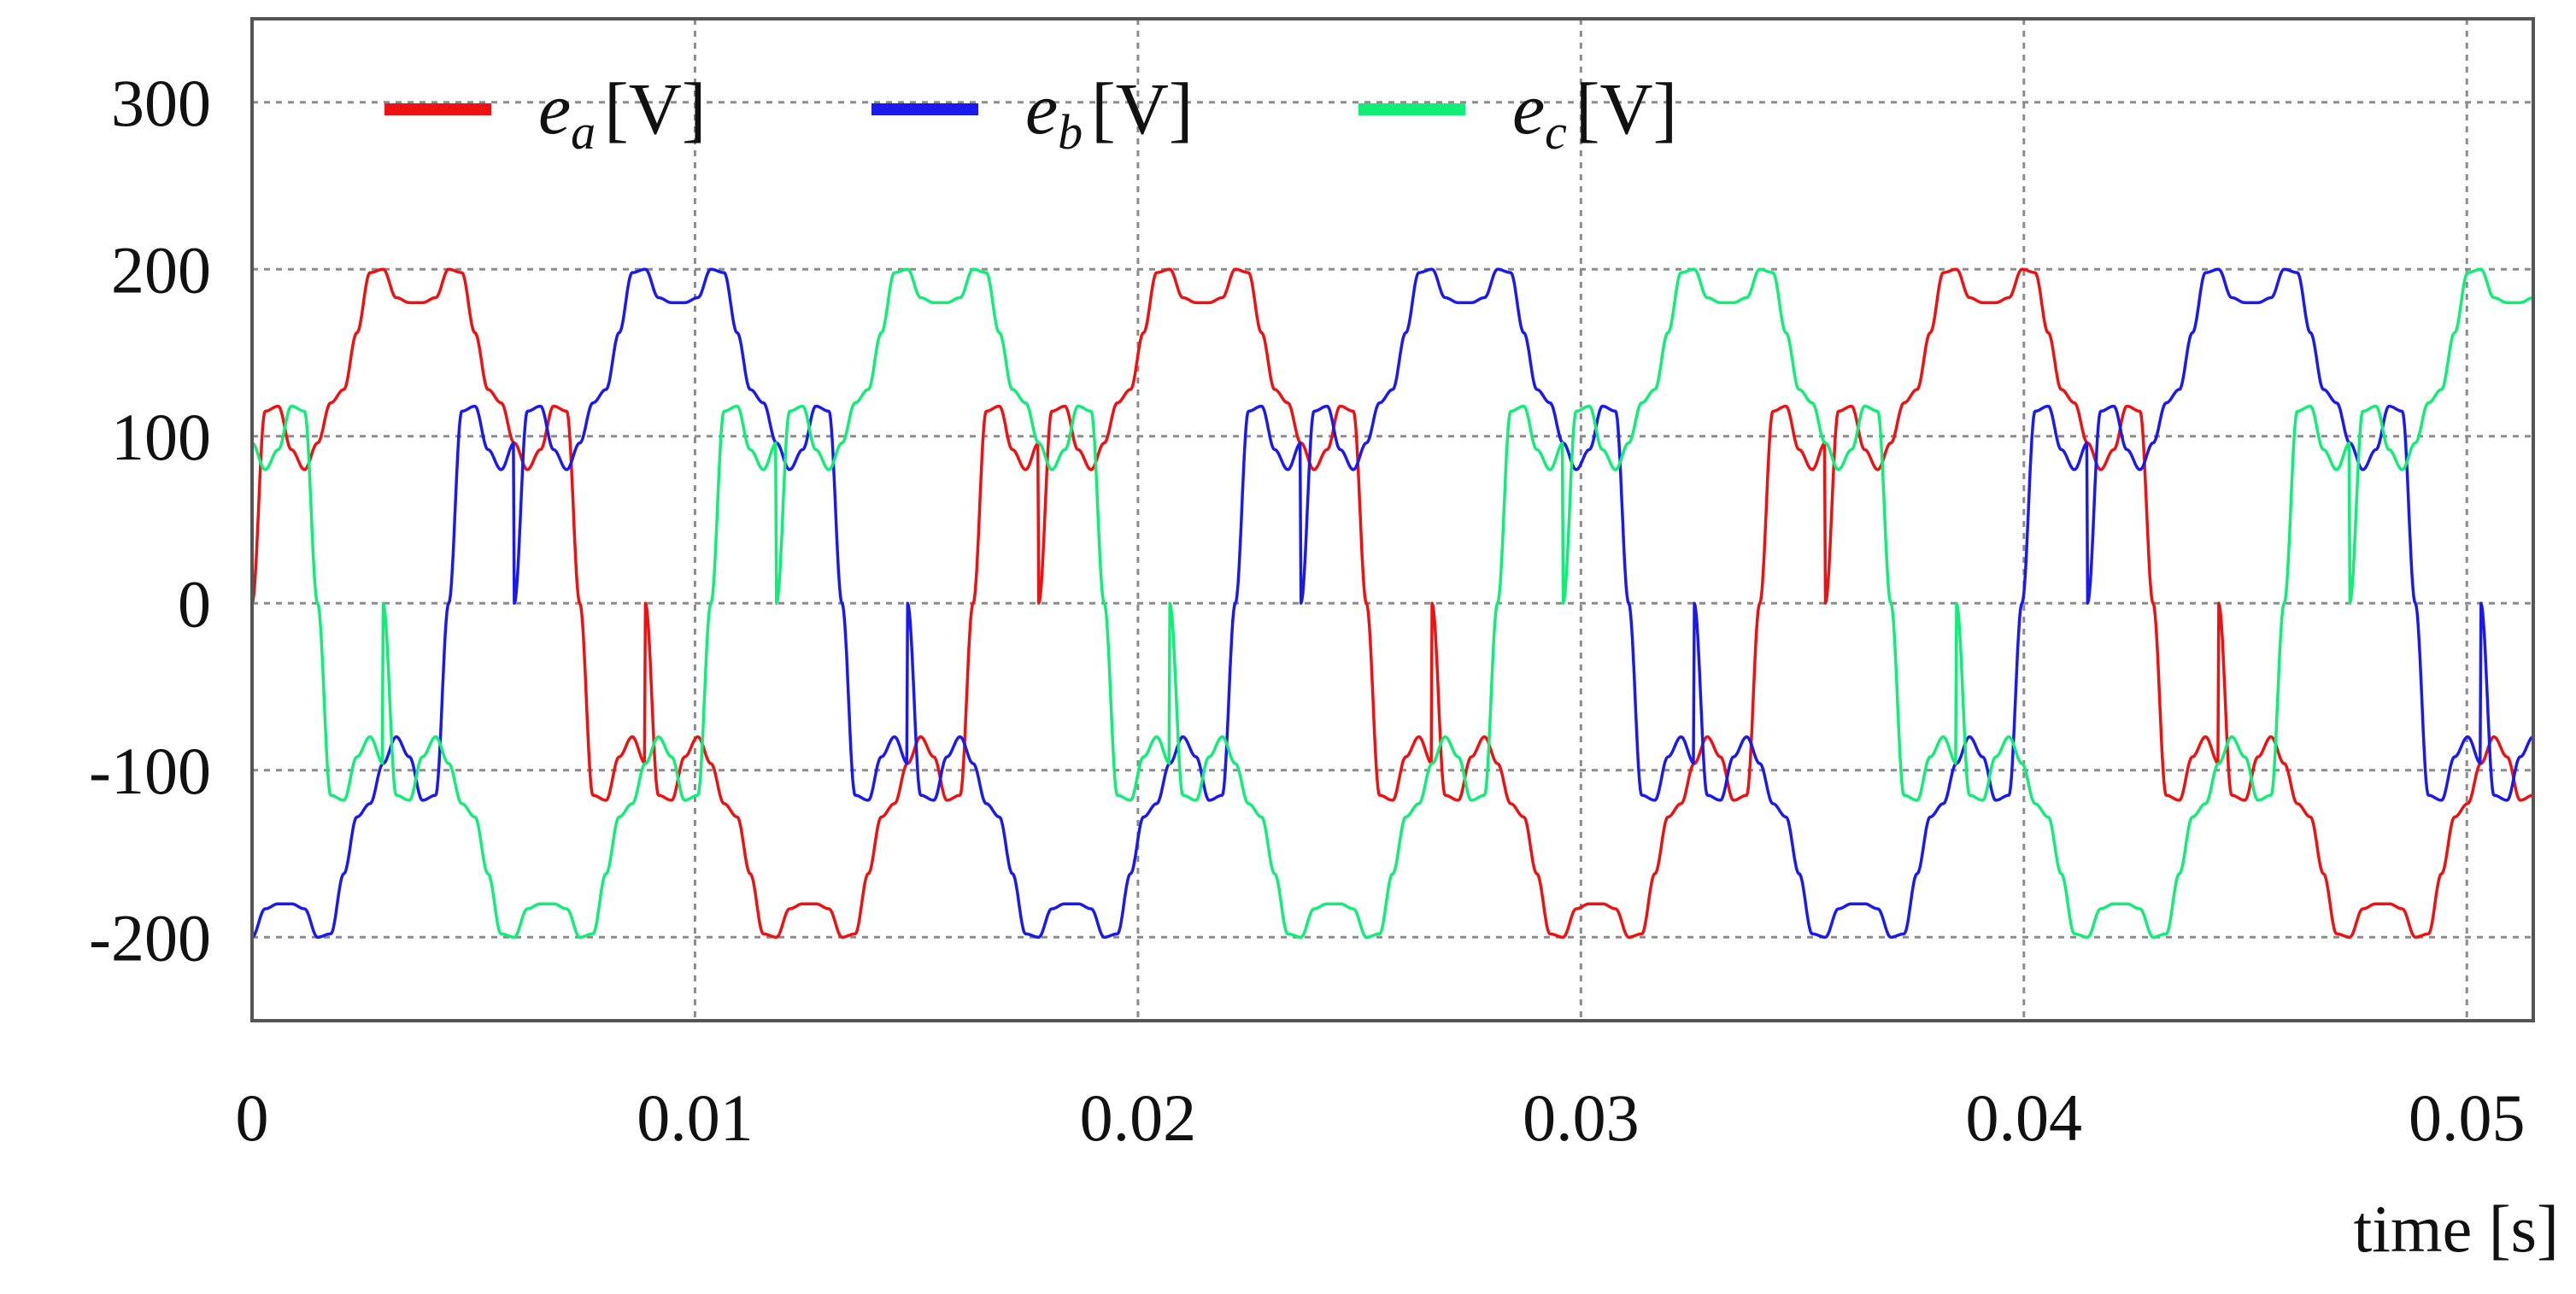  I want to click on y-tick-label: 0, so click(194, 603).